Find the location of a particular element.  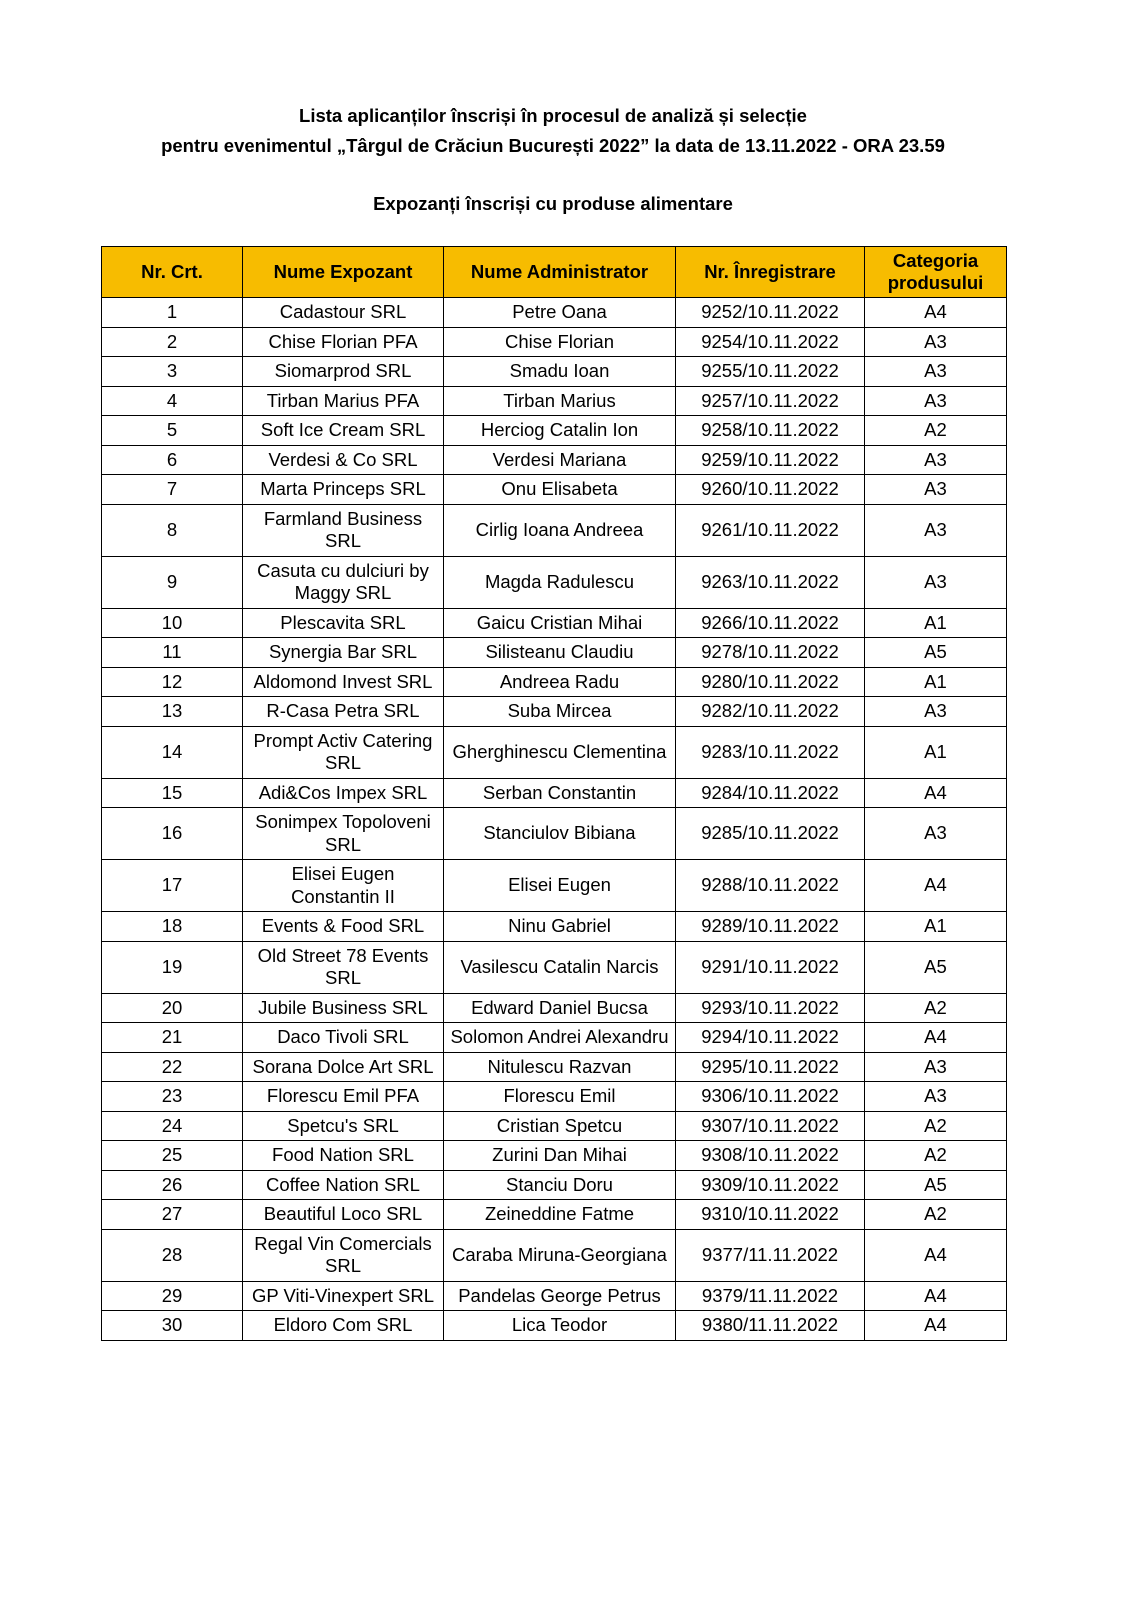

cell-nume-expozant: Soft Ice Cream SRL is located at coordinates (343, 430).